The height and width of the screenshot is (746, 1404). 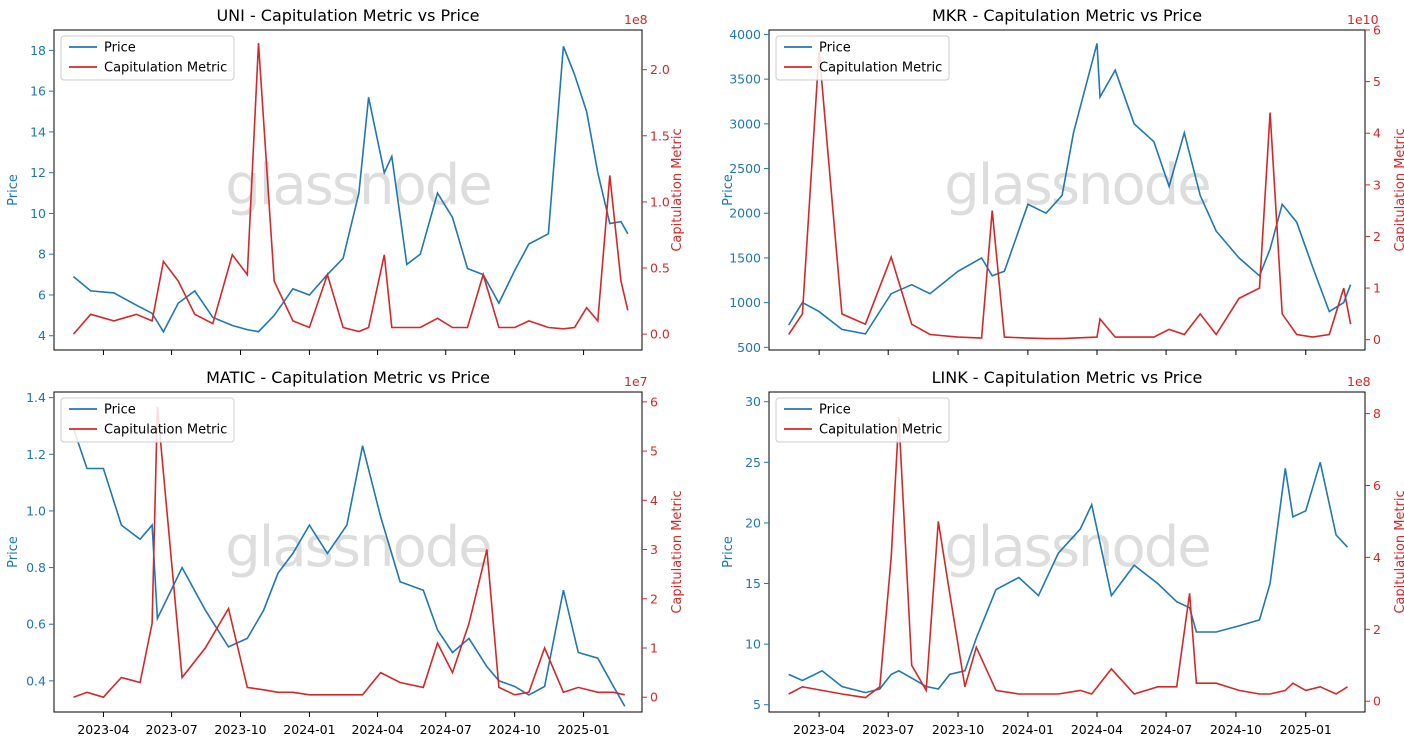 I want to click on y-tick-label: 25, so click(x=753, y=462).